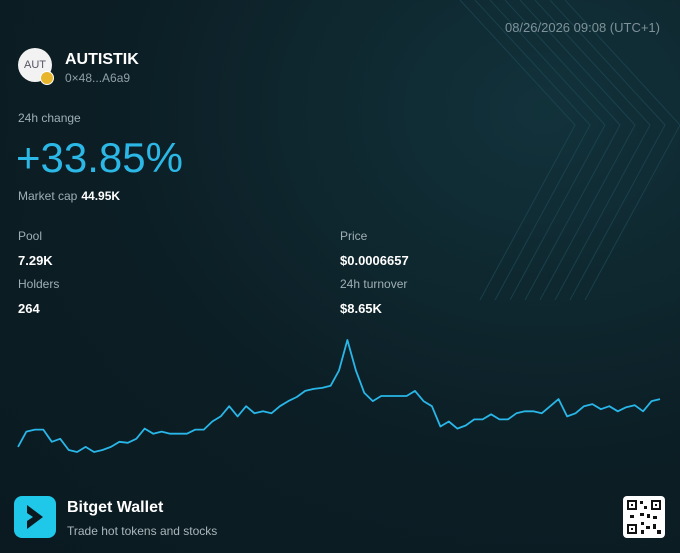 Image resolution: width=680 pixels, height=553 pixels. Describe the element at coordinates (98, 78) in the screenshot. I see `token-address: 0×48...A6a9` at that location.